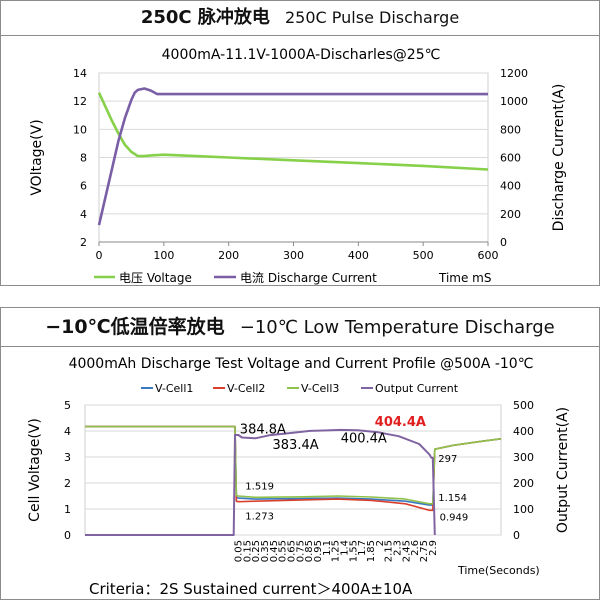  Describe the element at coordinates (135, 327) in the screenshot. I see `panel-title-strong: −10℃低温倍率放电` at that location.